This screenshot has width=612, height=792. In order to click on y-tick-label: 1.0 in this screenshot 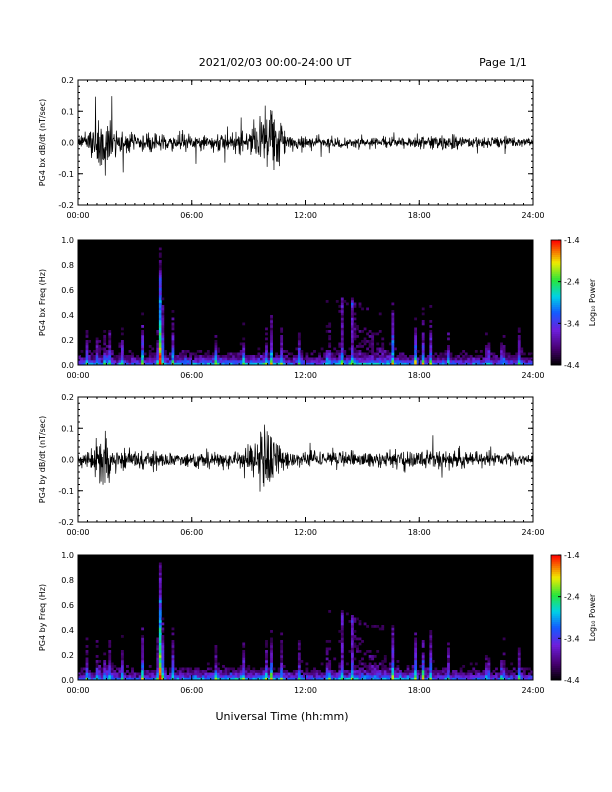, I will do `click(67, 240)`.